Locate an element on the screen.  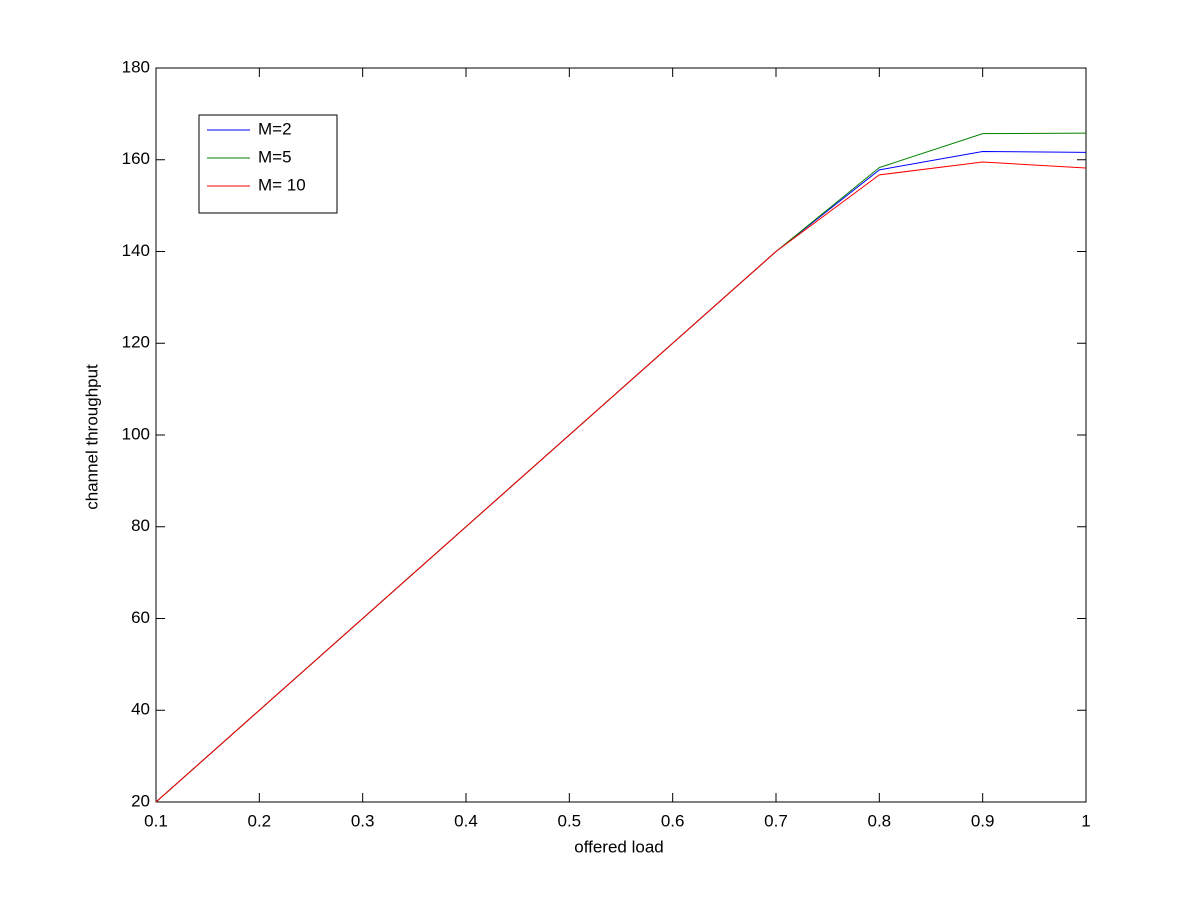
y-tick-label: 120 is located at coordinates (136, 342).